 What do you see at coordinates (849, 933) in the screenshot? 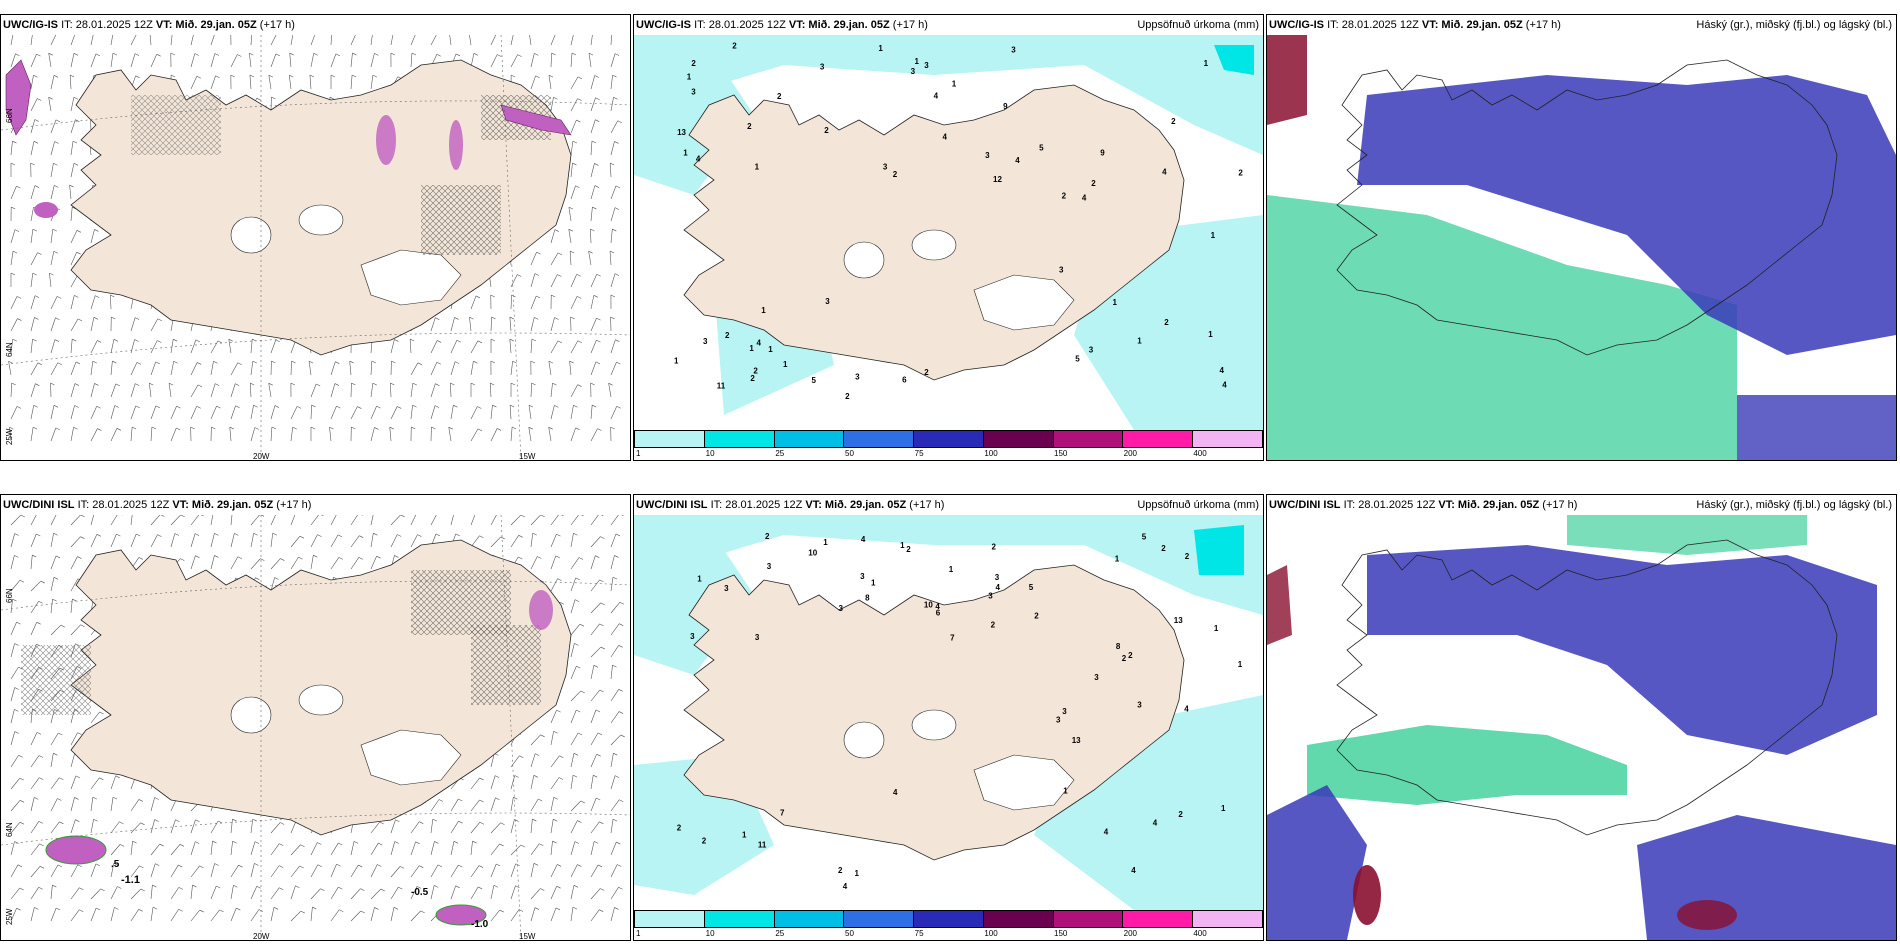
I see `colorbar-label: 50` at bounding box center [849, 933].